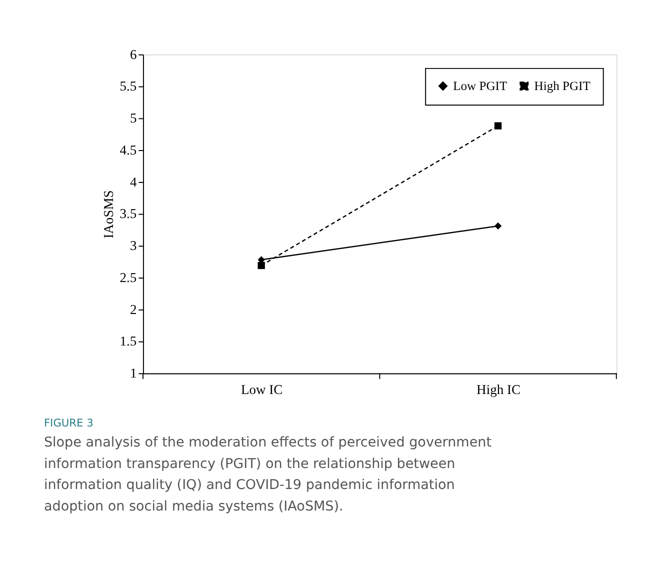  What do you see at coordinates (128, 214) in the screenshot?
I see `y-tick-label: 3.5` at bounding box center [128, 214].